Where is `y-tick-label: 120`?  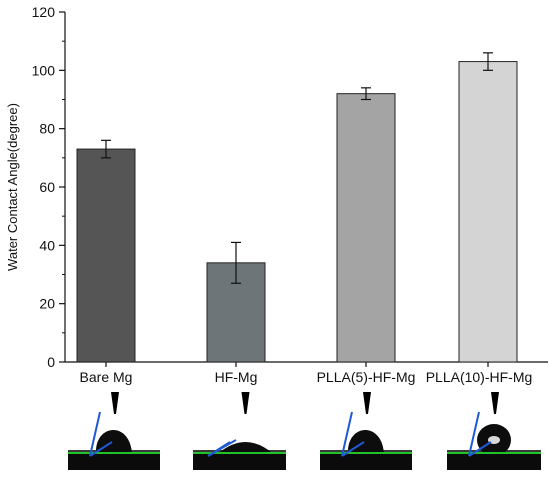 y-tick-label: 120 is located at coordinates (44, 12).